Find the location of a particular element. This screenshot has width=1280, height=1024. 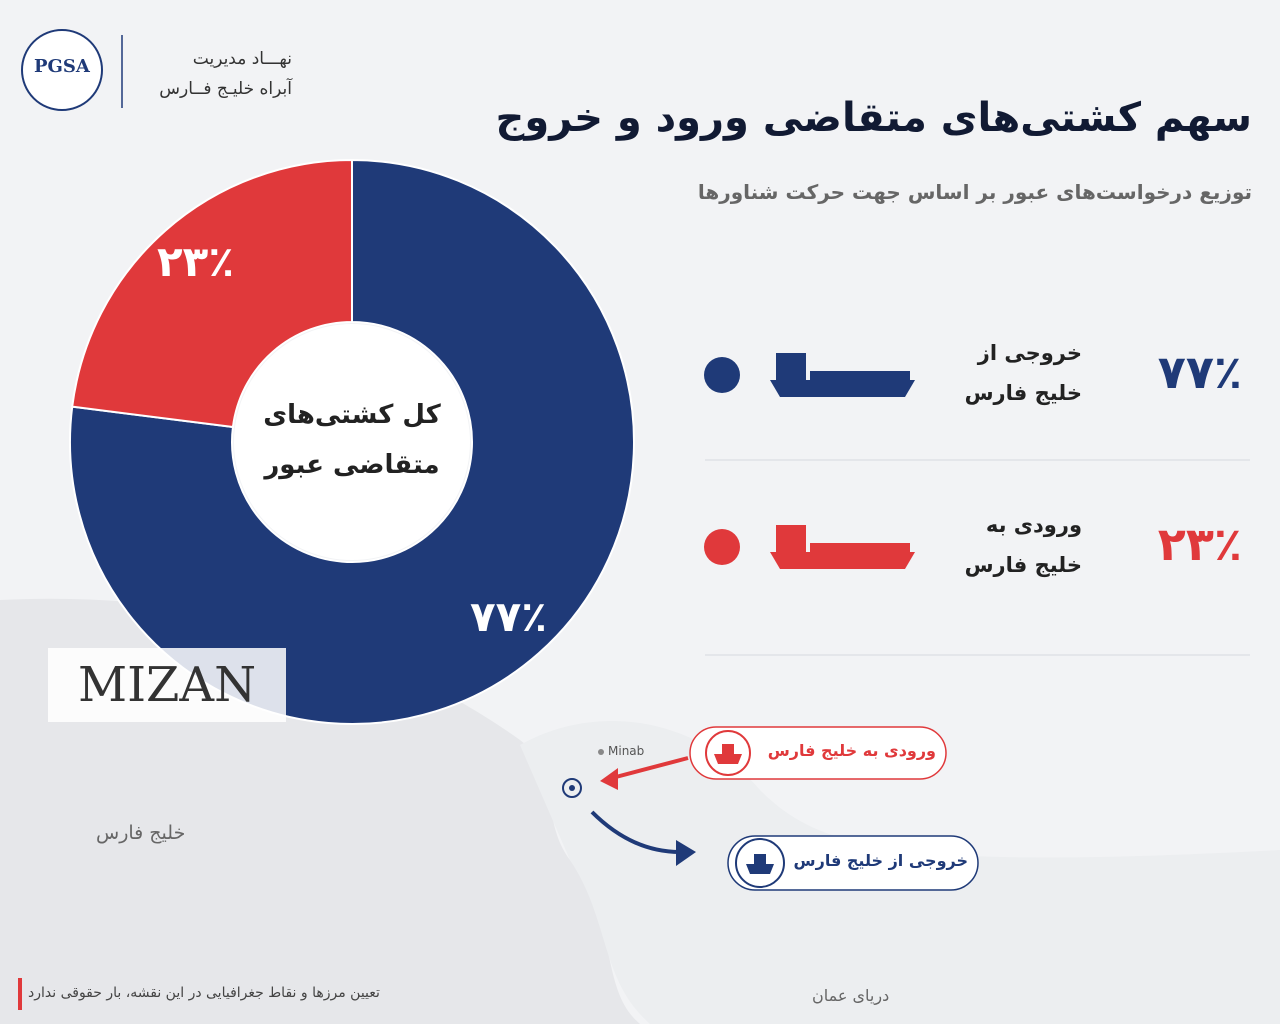

slice-label: ۲۳٪ is located at coordinates (195, 261).